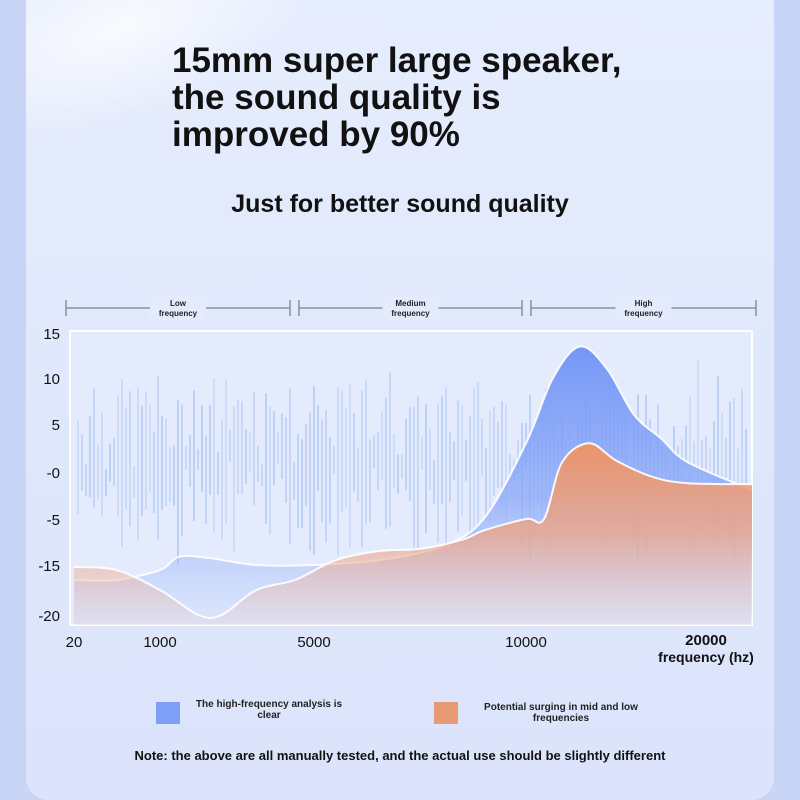 Image resolution: width=800 pixels, height=800 pixels. I want to click on band-label: Medium, so click(410, 303).